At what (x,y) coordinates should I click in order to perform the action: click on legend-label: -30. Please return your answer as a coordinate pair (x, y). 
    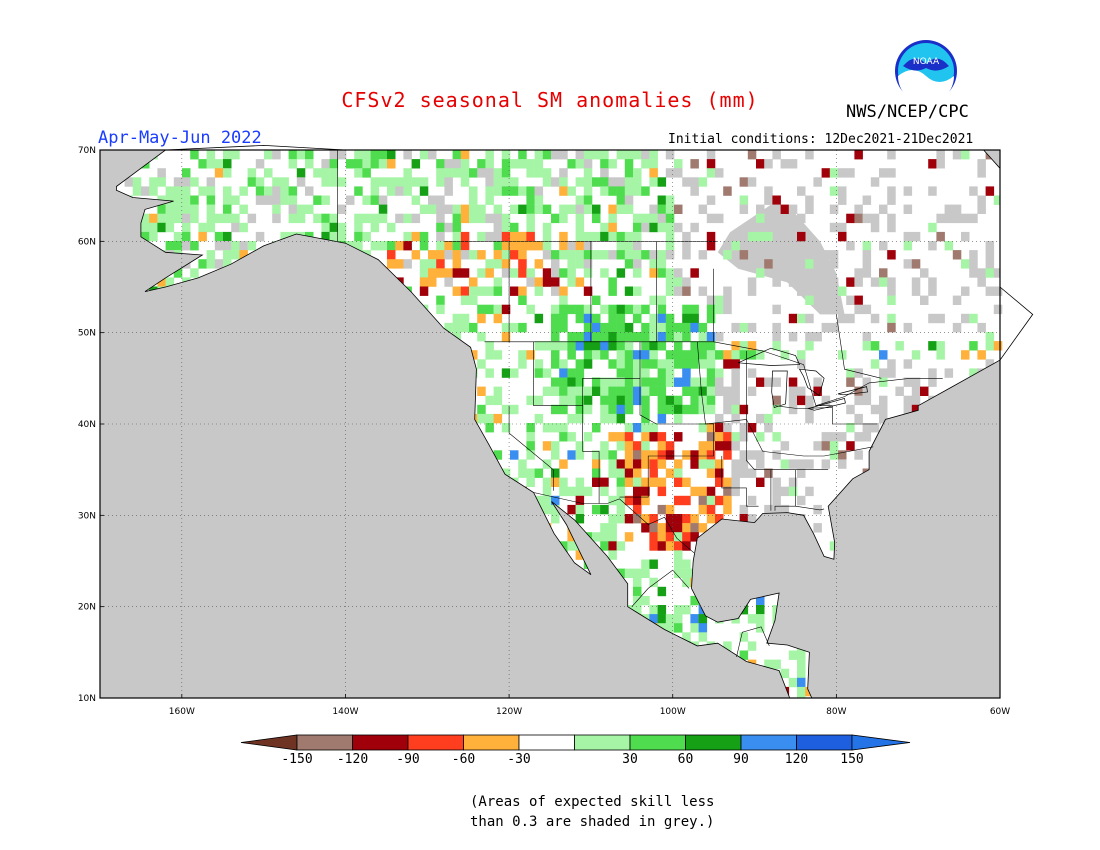
    Looking at the image, I should click on (518, 759).